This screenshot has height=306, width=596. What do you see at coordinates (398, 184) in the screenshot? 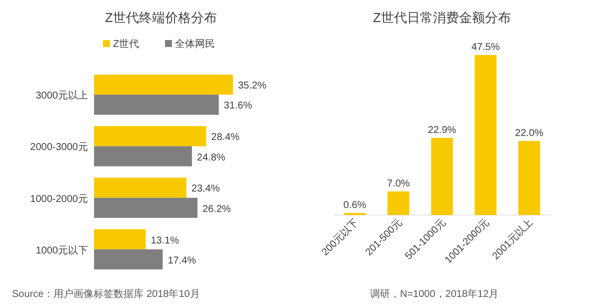
I see `data-label: 7.0%` at bounding box center [398, 184].